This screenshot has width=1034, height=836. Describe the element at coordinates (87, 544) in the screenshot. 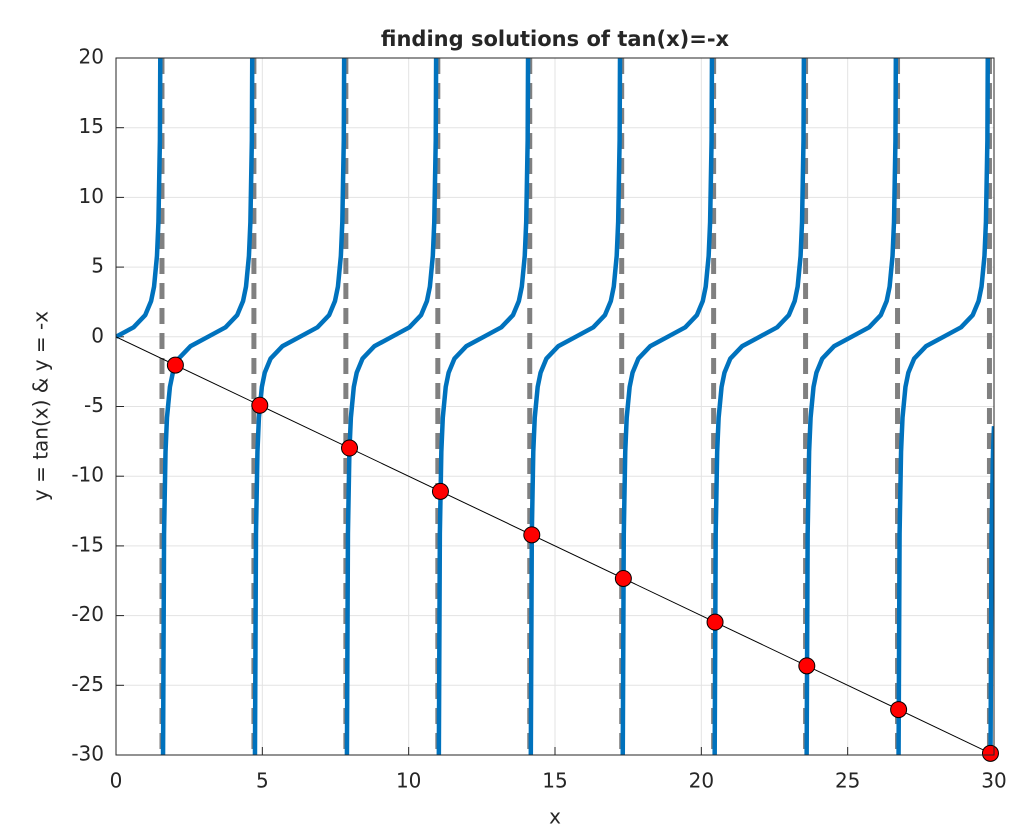

I see `y-tick-label: -15` at that location.